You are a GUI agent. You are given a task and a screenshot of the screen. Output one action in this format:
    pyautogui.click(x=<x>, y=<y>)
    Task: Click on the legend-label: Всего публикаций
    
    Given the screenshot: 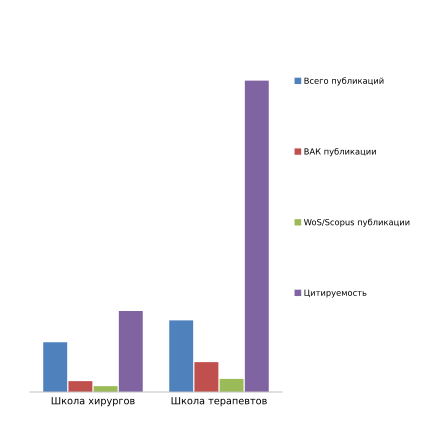 What is the action you would take?
    pyautogui.click(x=344, y=81)
    